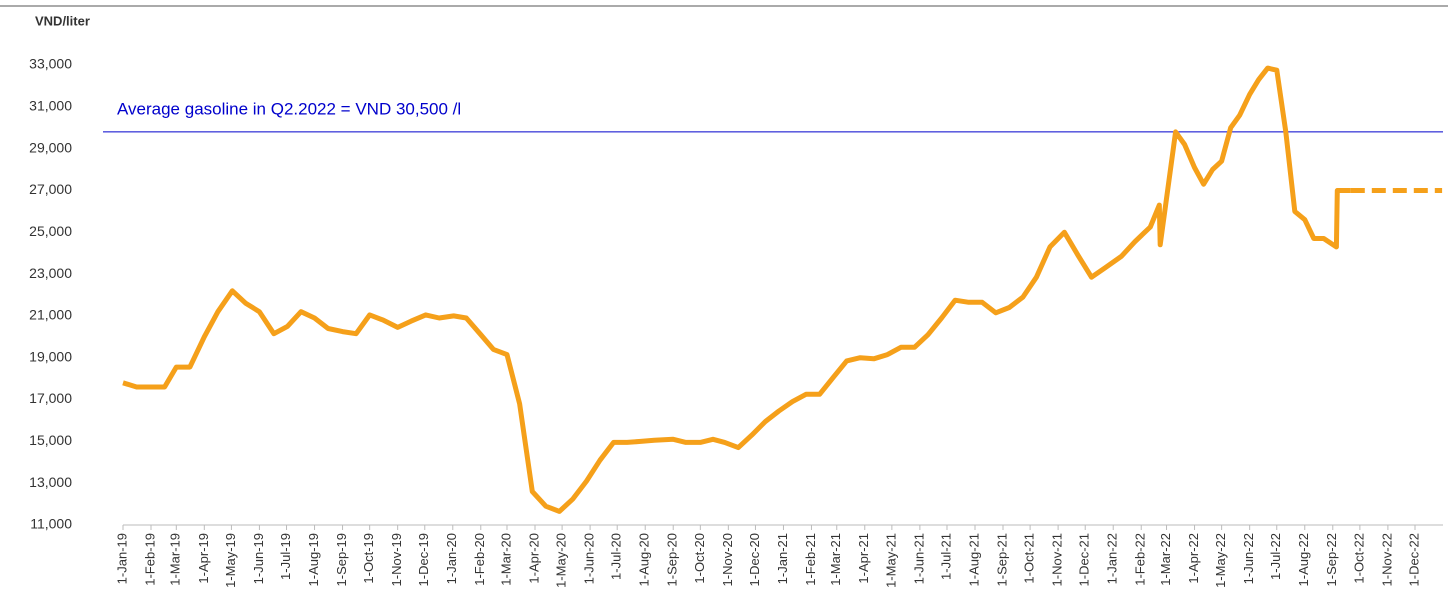 Image resolution: width=1448 pixels, height=613 pixels. Describe the element at coordinates (203, 558) in the screenshot. I see `x-tick-label: 1-Apr-19` at that location.